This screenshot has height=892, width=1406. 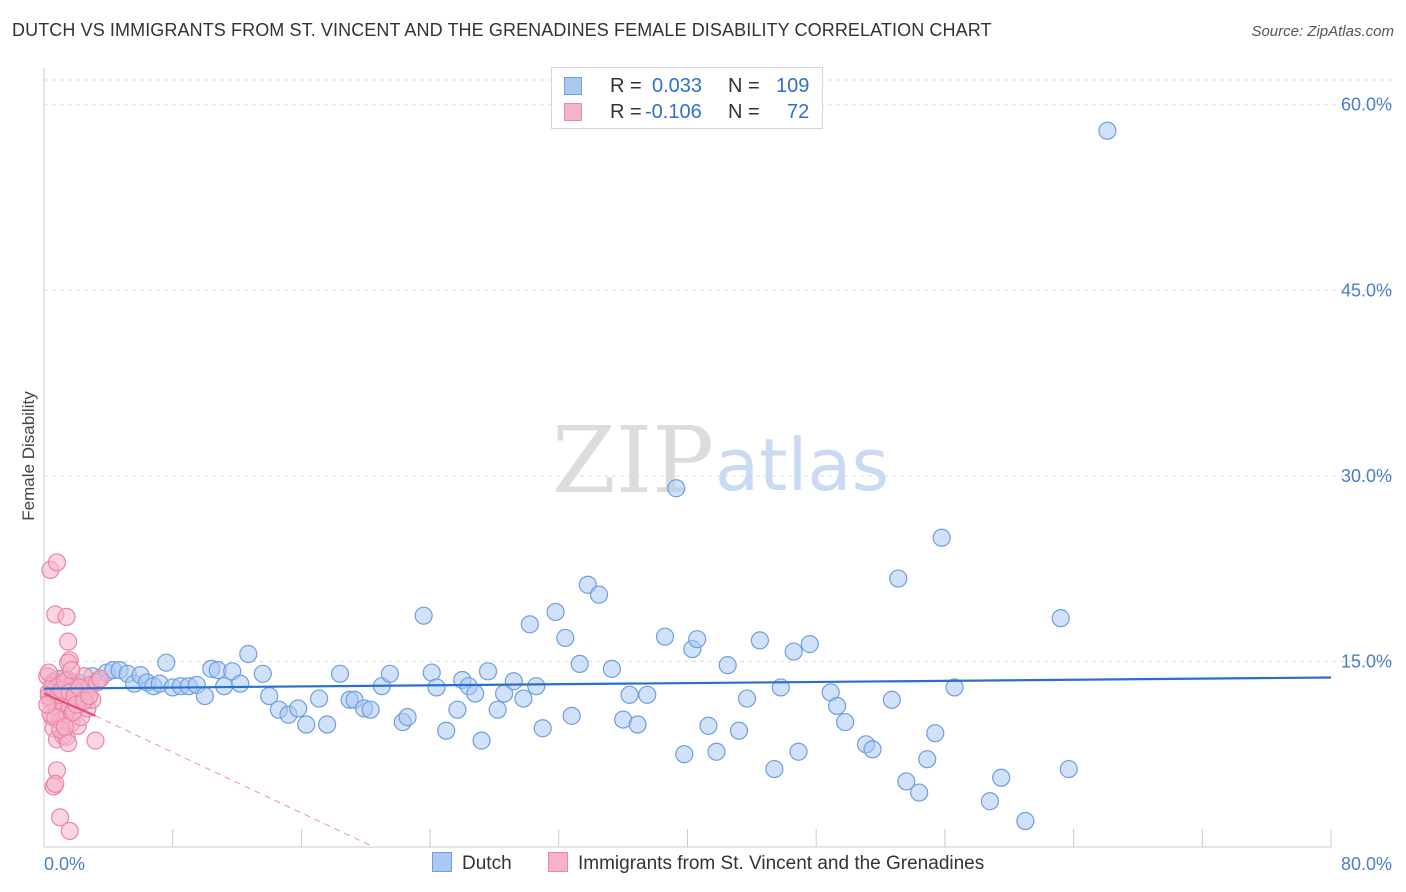 I want to click on watermark-atlas: atlas, so click(x=802, y=465).